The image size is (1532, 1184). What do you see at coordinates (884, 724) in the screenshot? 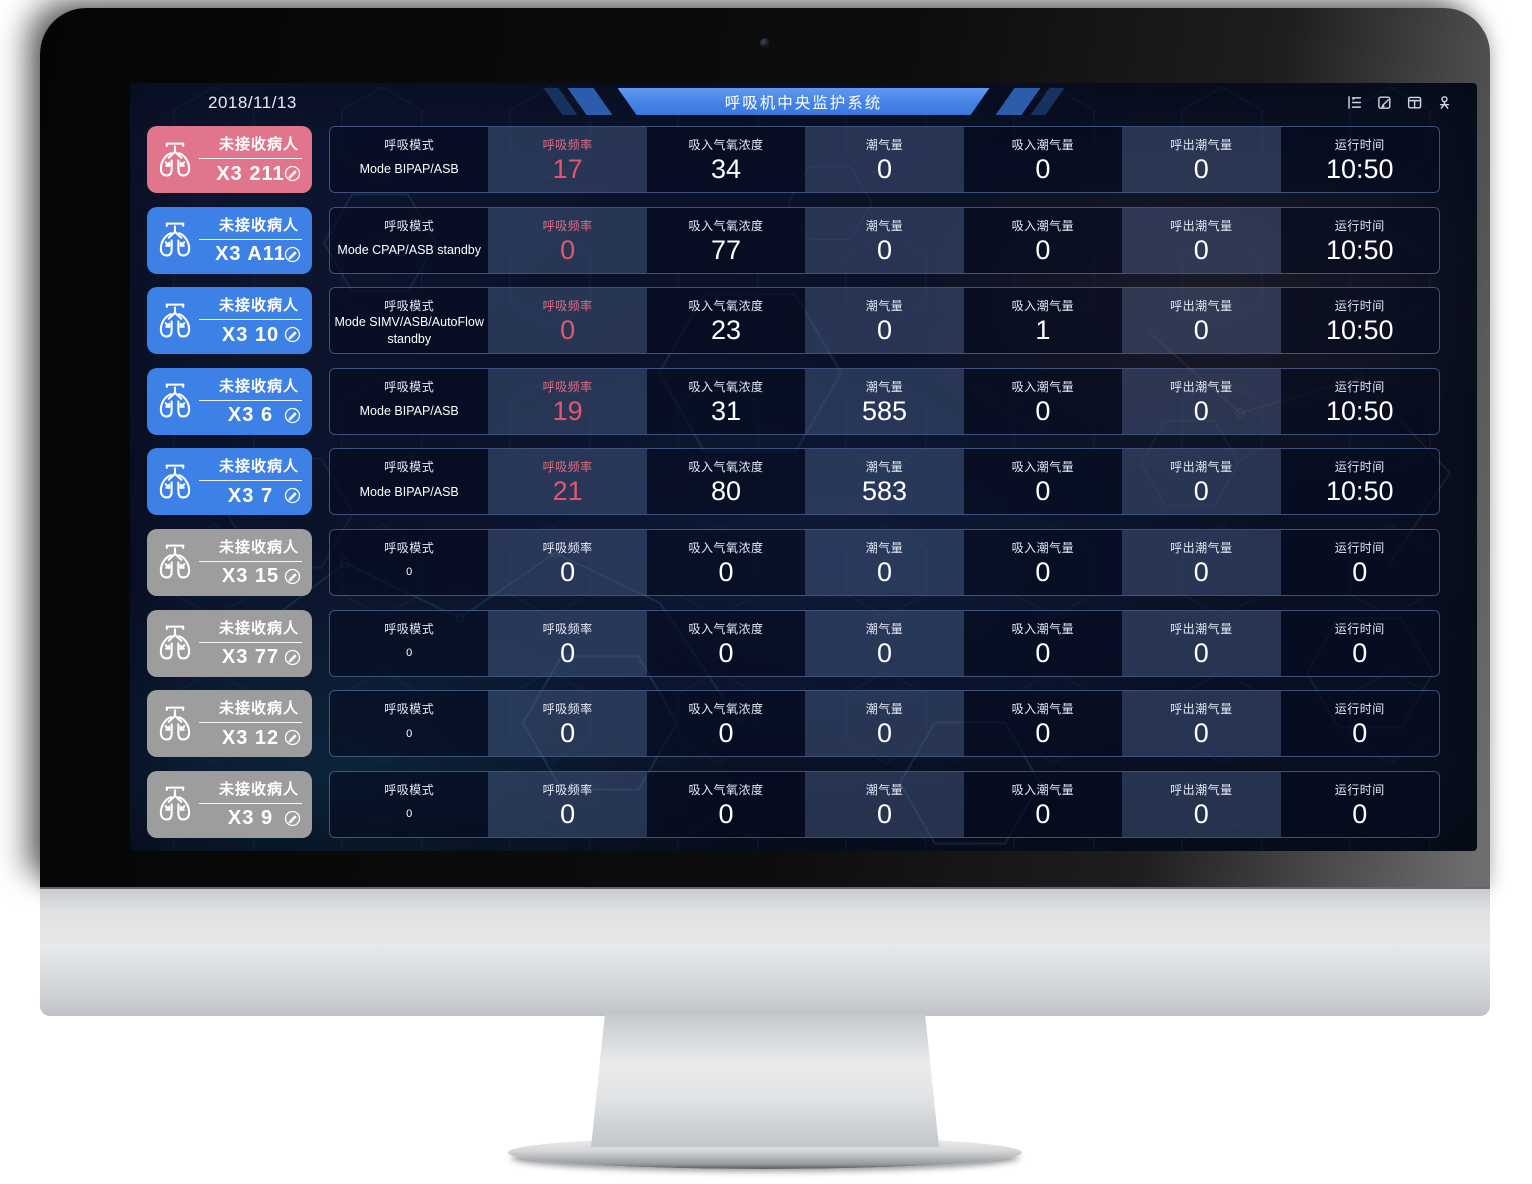
I see `cell-tidal: 潮气量 0` at bounding box center [884, 724].